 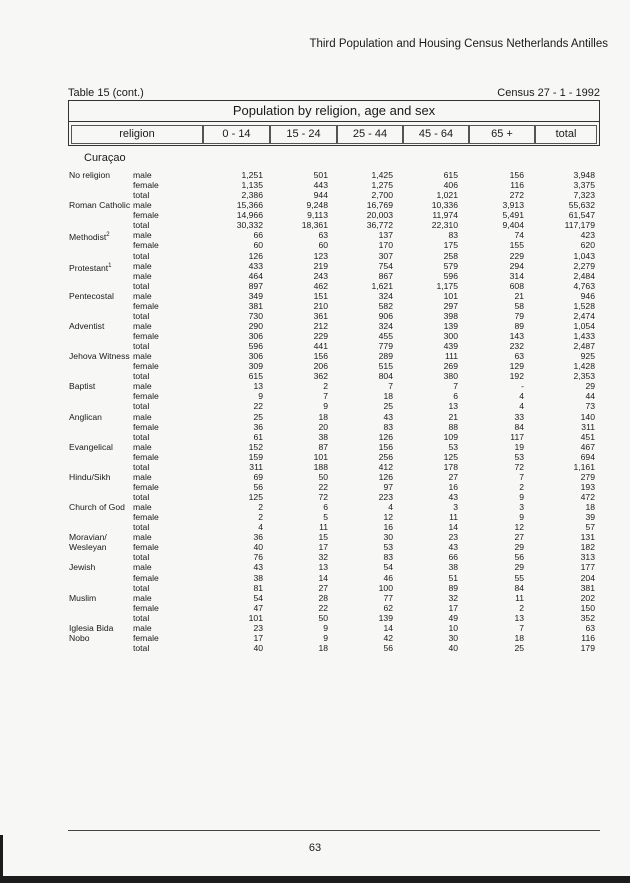 What do you see at coordinates (450, 265) in the screenshot?
I see `table-cell: 579` at bounding box center [450, 265].